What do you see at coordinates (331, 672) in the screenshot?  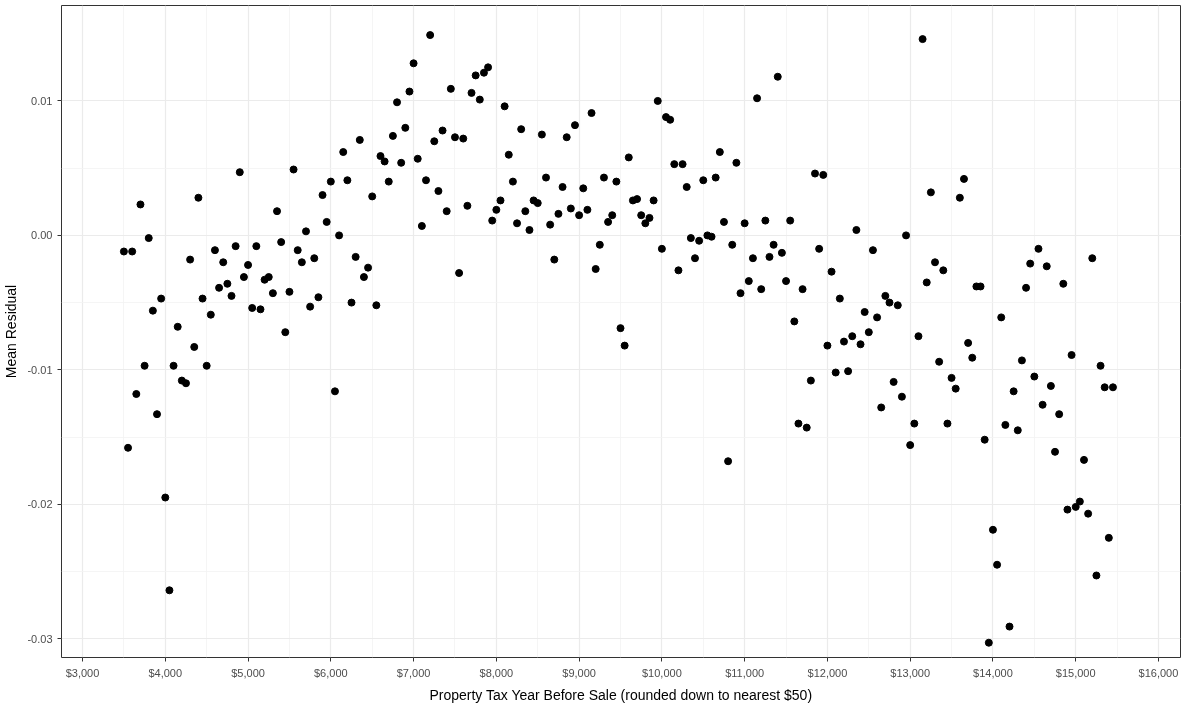 I see `x-tick-label: $6,000` at bounding box center [331, 672].